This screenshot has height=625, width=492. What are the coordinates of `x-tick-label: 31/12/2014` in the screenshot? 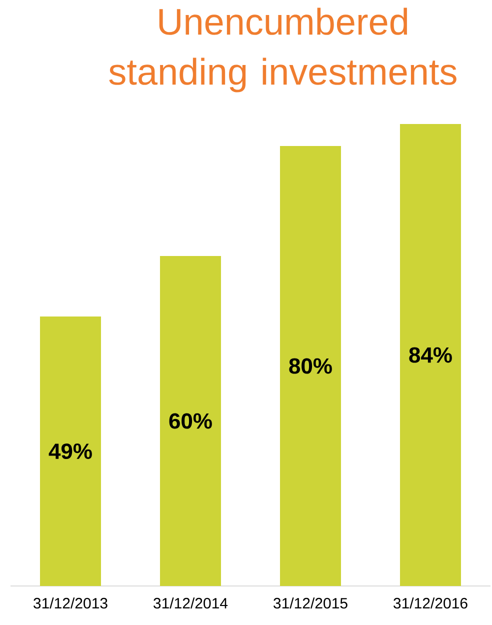 It's located at (191, 603).